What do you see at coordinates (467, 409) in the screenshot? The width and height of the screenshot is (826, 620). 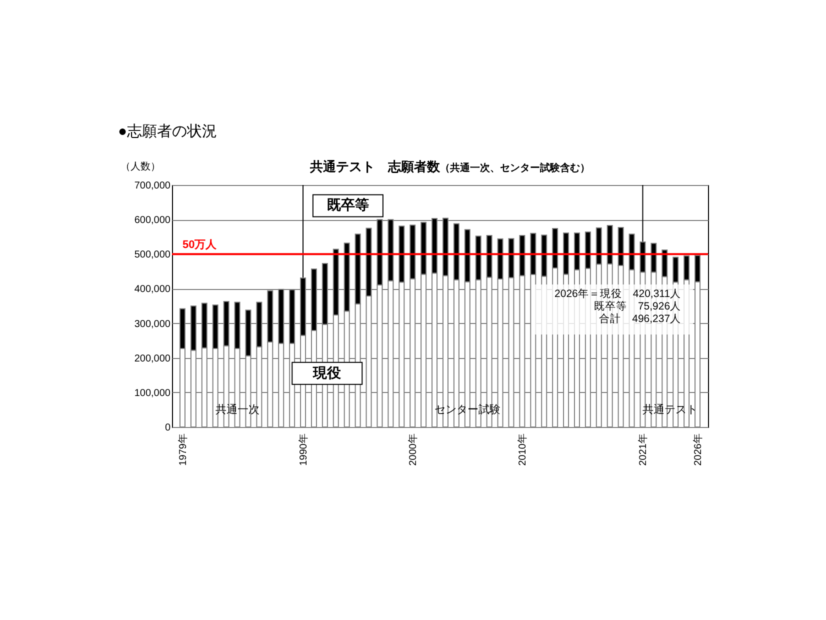 I see `annotation: センター試験` at bounding box center [467, 409].